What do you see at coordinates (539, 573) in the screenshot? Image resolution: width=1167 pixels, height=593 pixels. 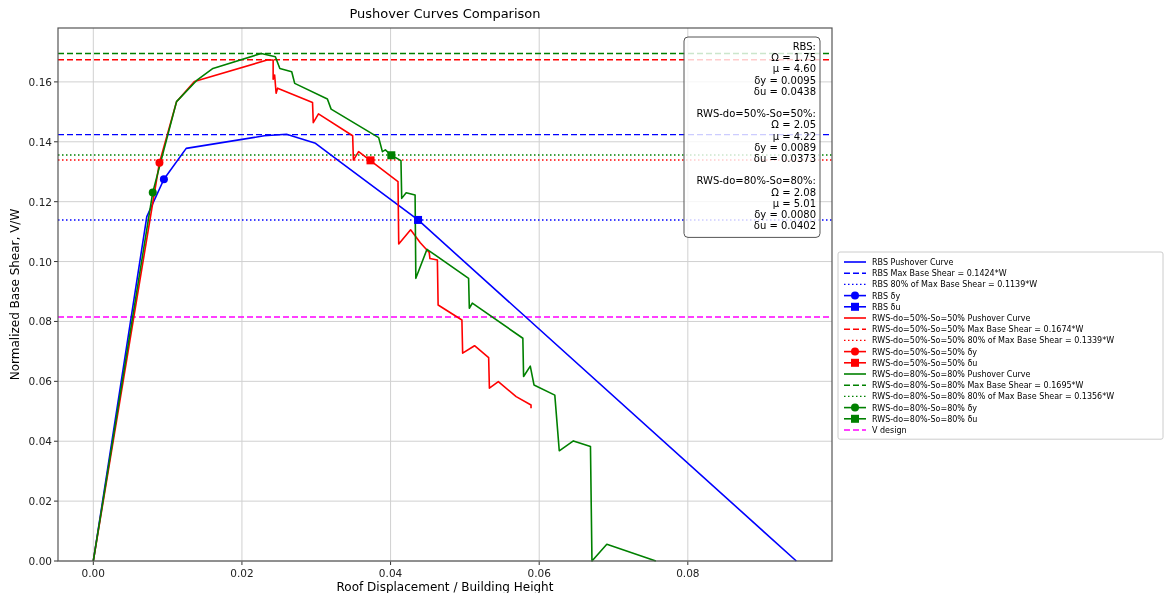 I see `x-tick-label: 0.06` at bounding box center [539, 573].